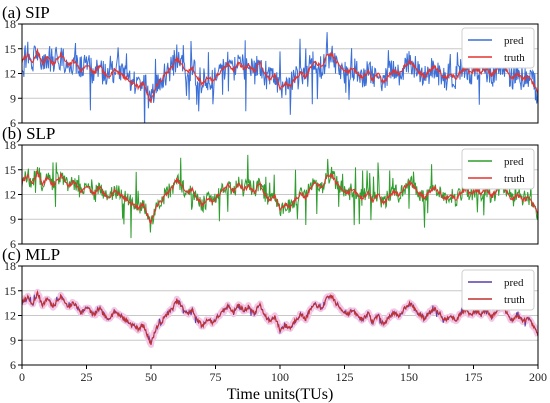 The width and height of the screenshot is (550, 403). Describe the element at coordinates (87, 377) in the screenshot. I see `x-tick-label: 25` at that location.